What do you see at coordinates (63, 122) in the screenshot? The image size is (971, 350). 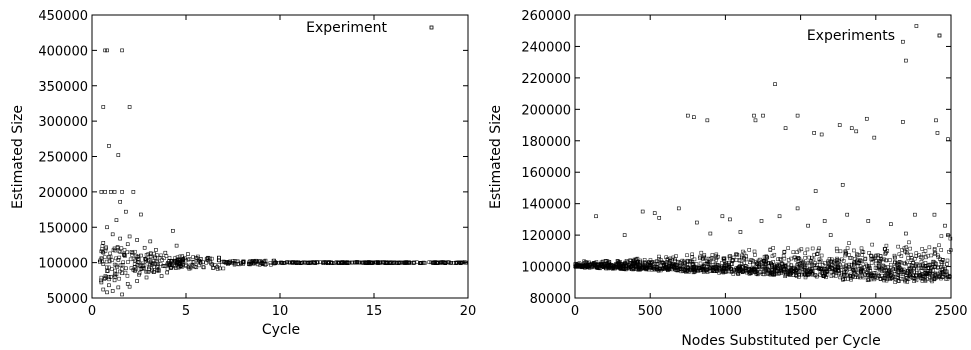 I see `y-tick-label: 300000` at bounding box center [63, 122].